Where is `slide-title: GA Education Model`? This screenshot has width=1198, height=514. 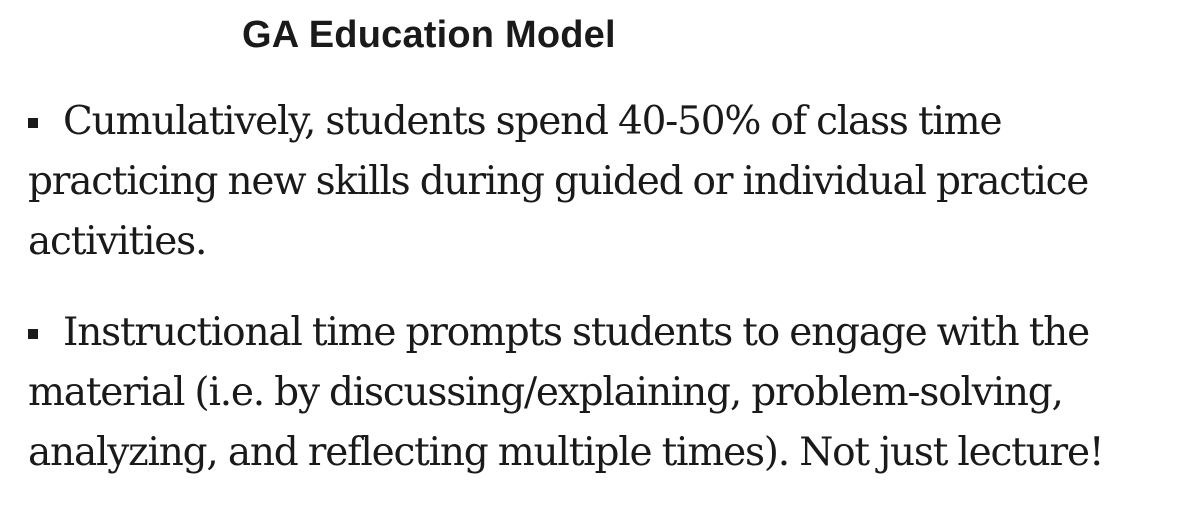
slide-title: GA Education Model is located at coordinates (429, 35).